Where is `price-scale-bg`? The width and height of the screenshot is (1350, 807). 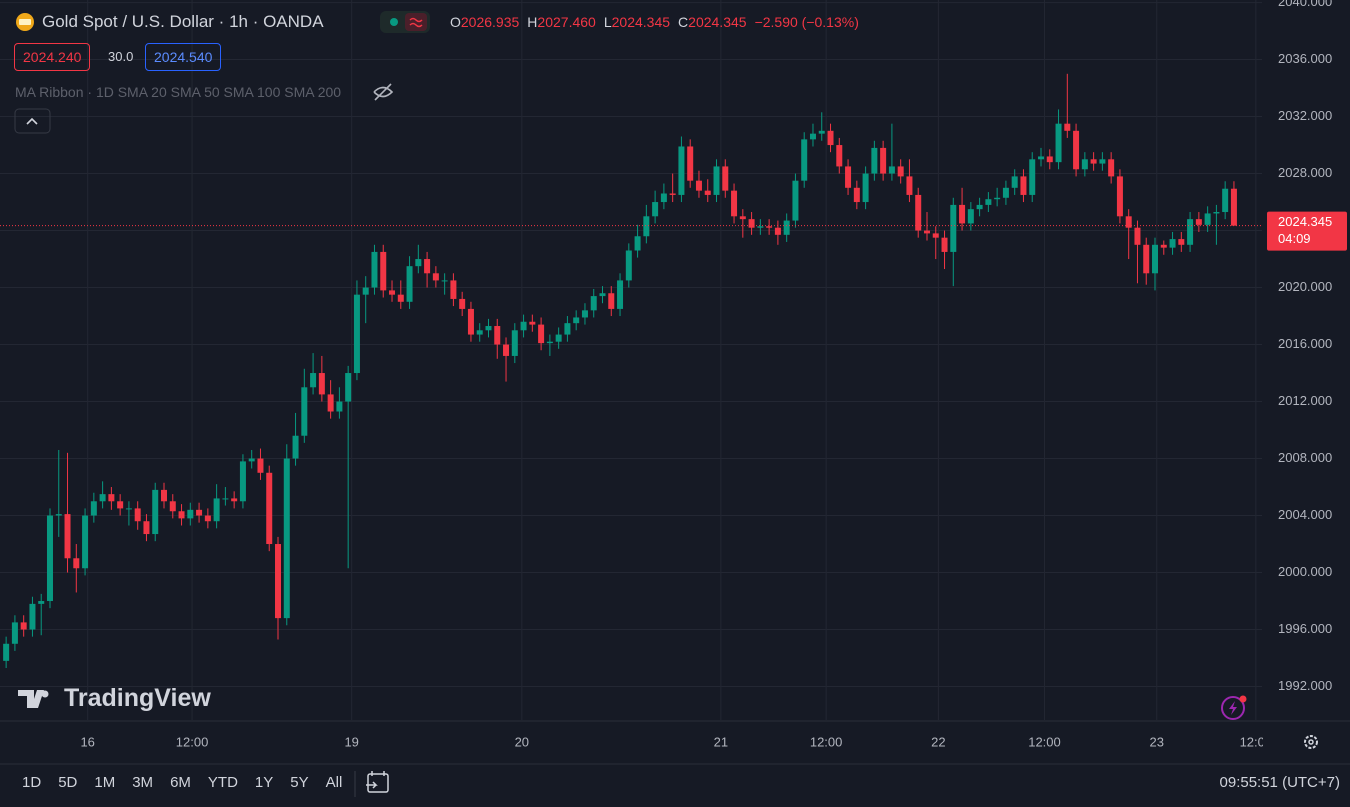
price-scale-bg is located at coordinates (1278, 742).